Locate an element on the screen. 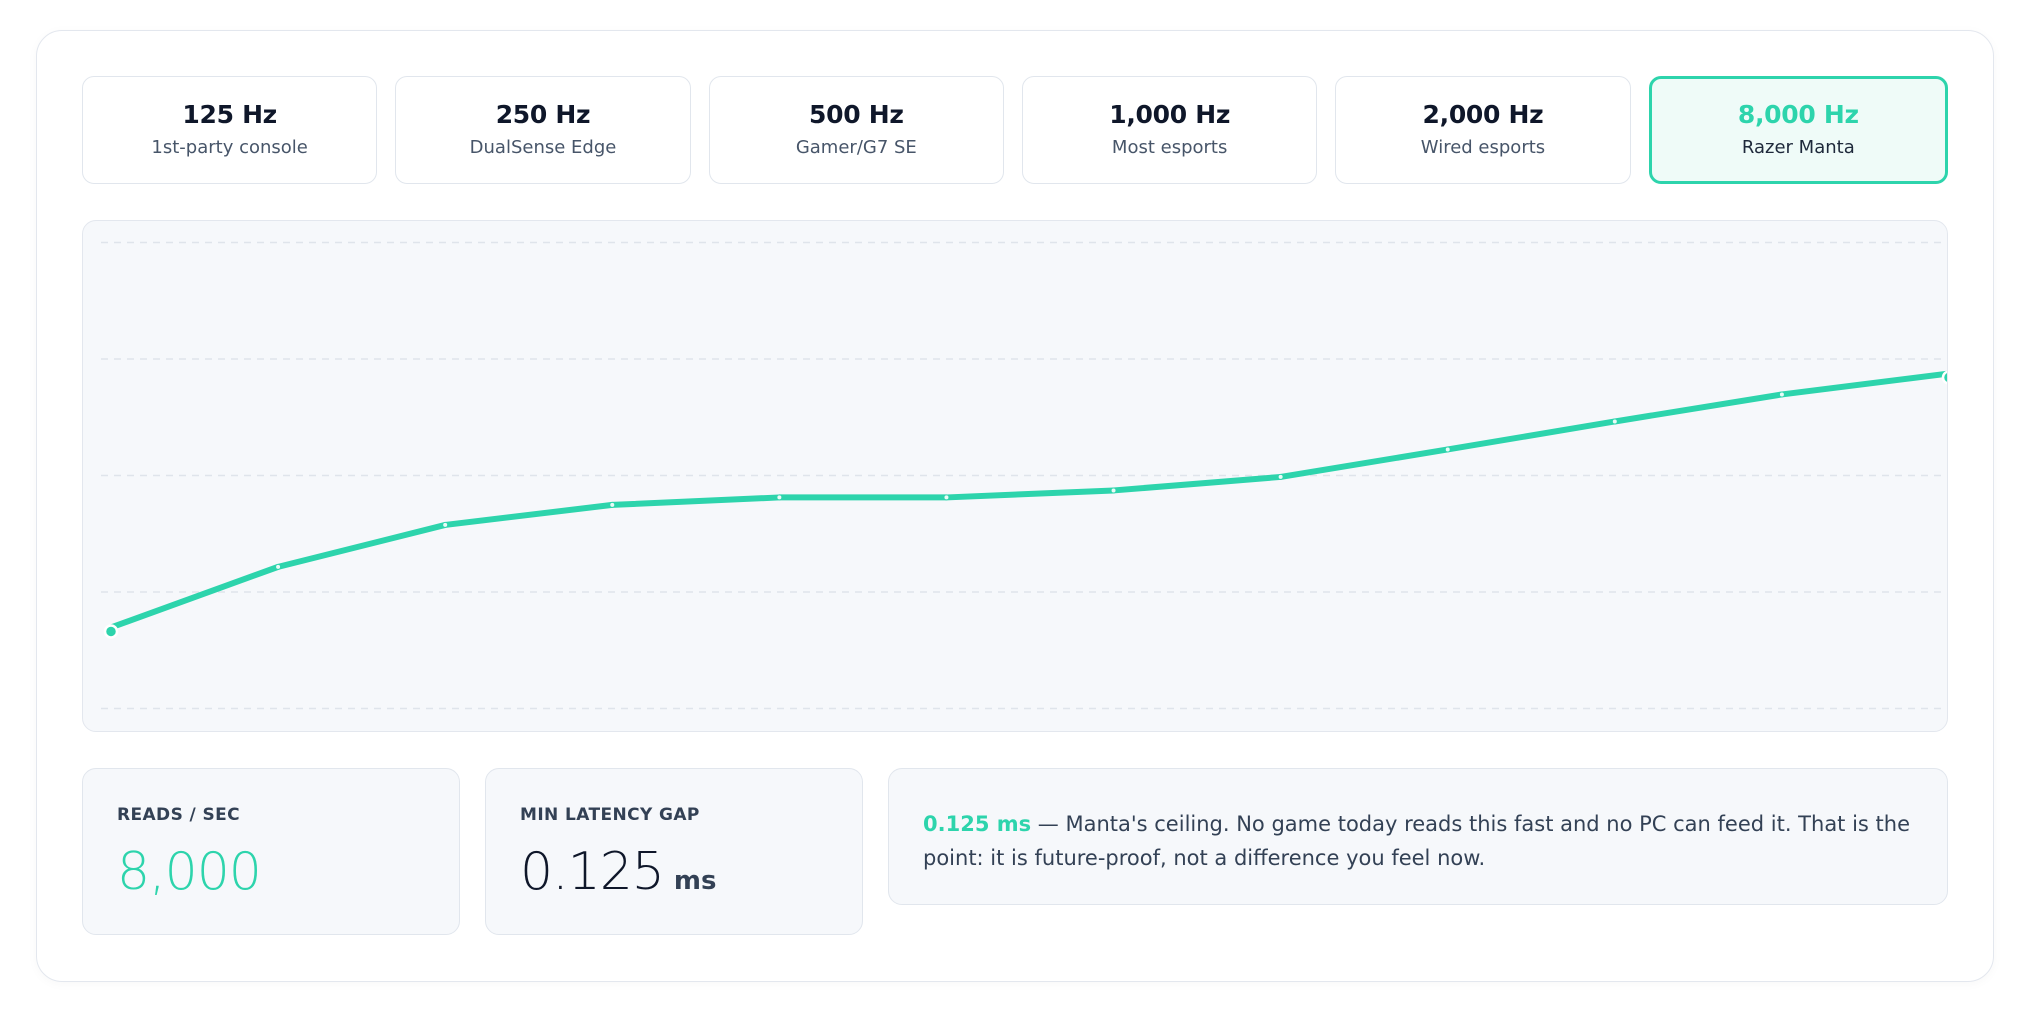  rate-description: 1st-party console is located at coordinates (229, 147).